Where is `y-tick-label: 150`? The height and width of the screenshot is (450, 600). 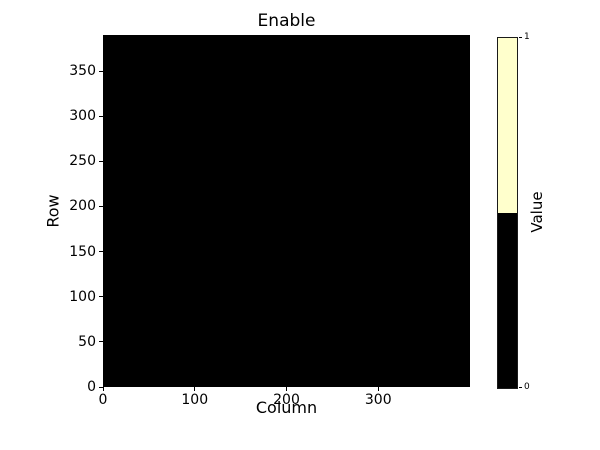
y-tick-label: 150 is located at coordinates (82, 251).